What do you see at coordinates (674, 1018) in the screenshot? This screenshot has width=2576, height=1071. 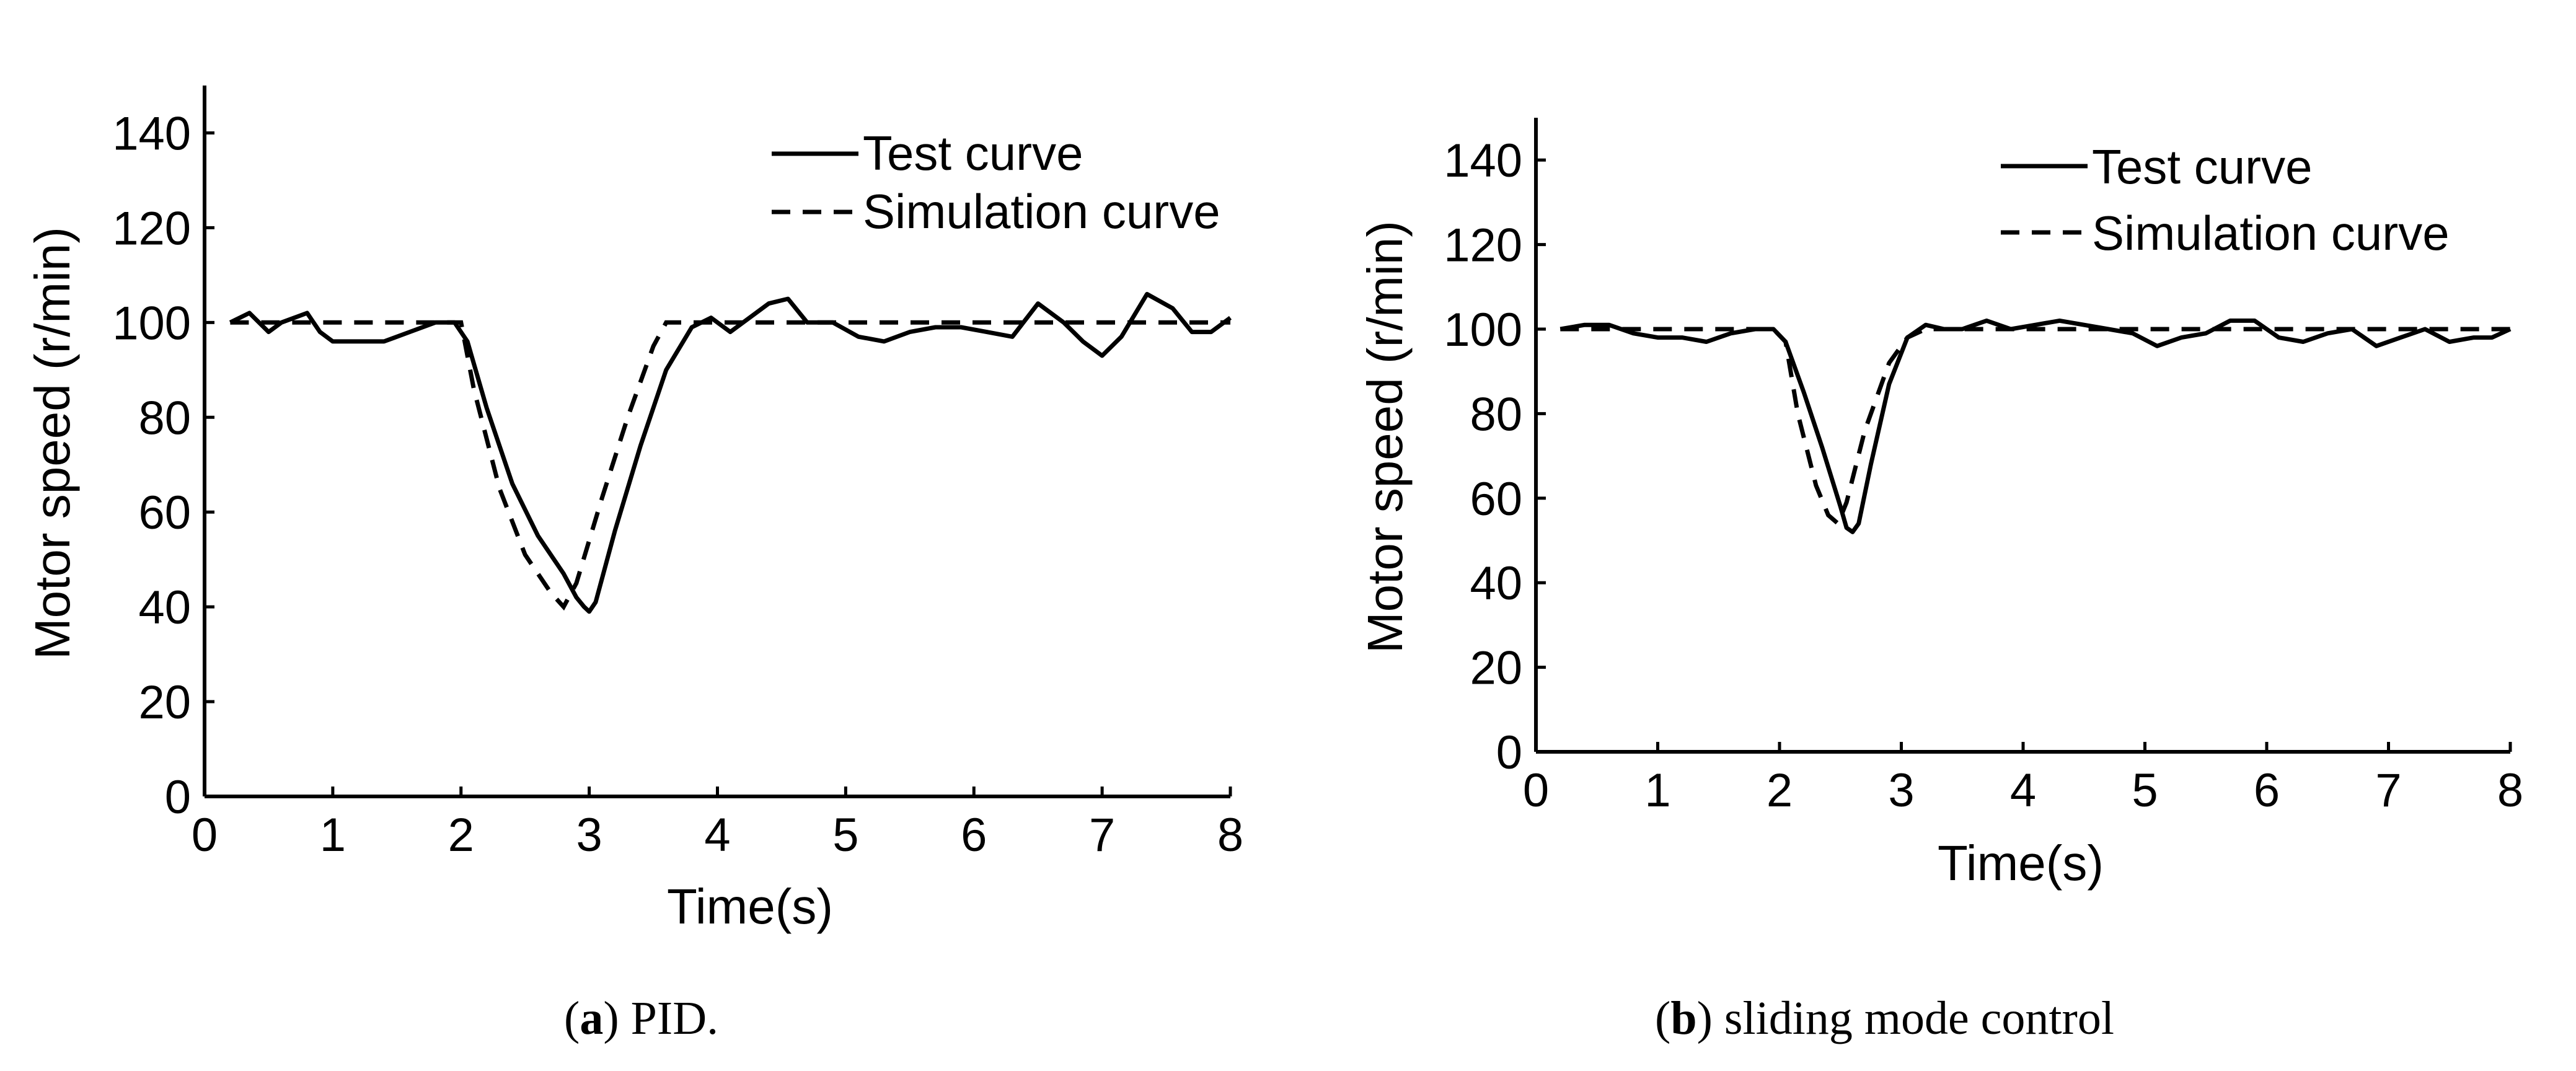 I see `caption-text: PID.` at bounding box center [674, 1018].